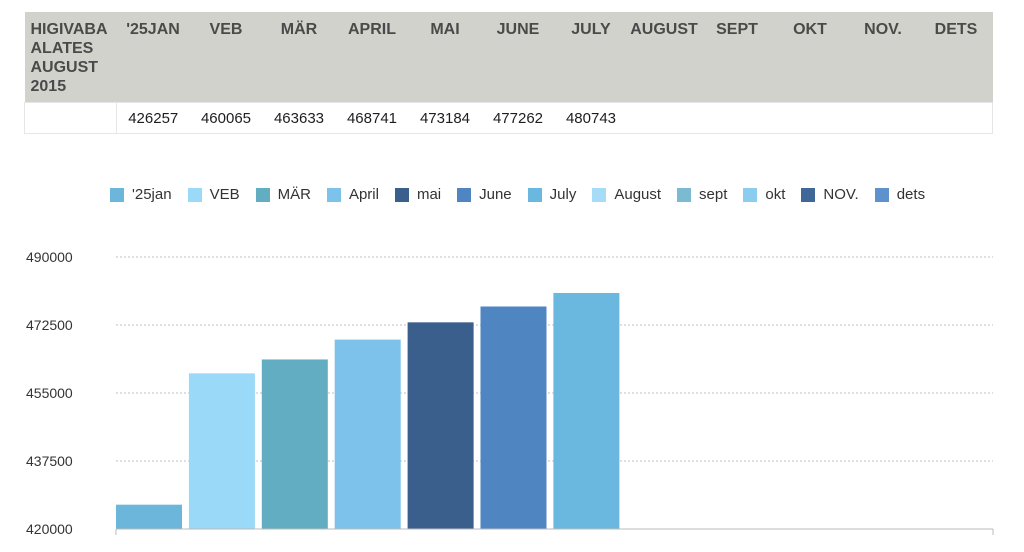 The image size is (1024, 552). Describe the element at coordinates (429, 194) in the screenshot. I see `legend-label: mai` at that location.